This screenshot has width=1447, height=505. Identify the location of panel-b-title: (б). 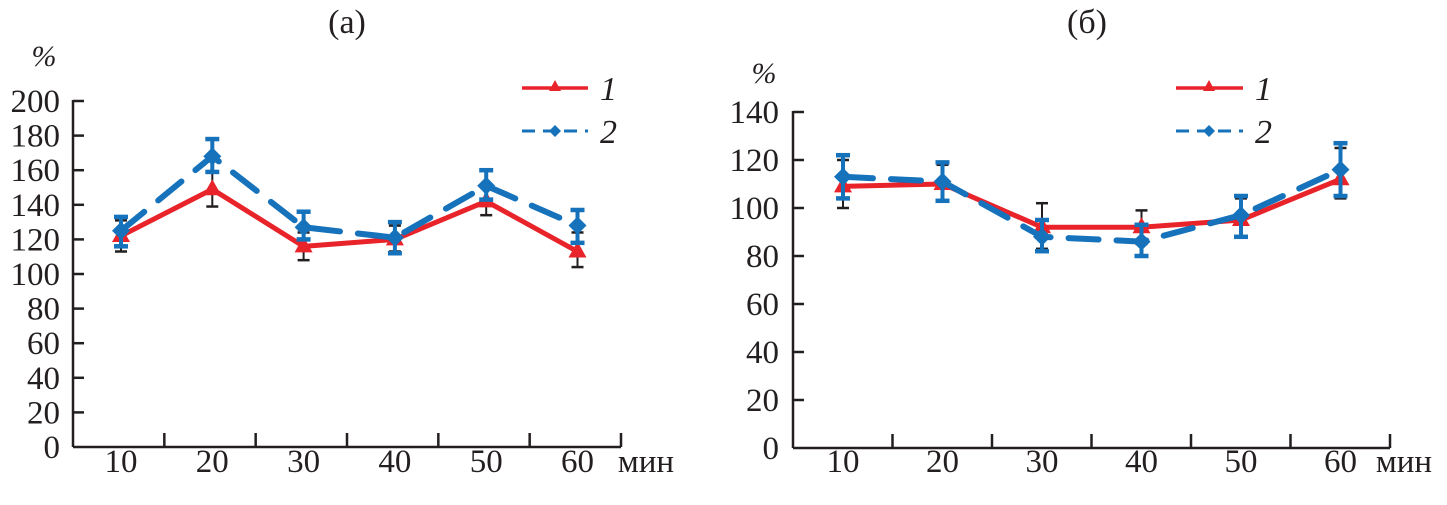
(1087, 22).